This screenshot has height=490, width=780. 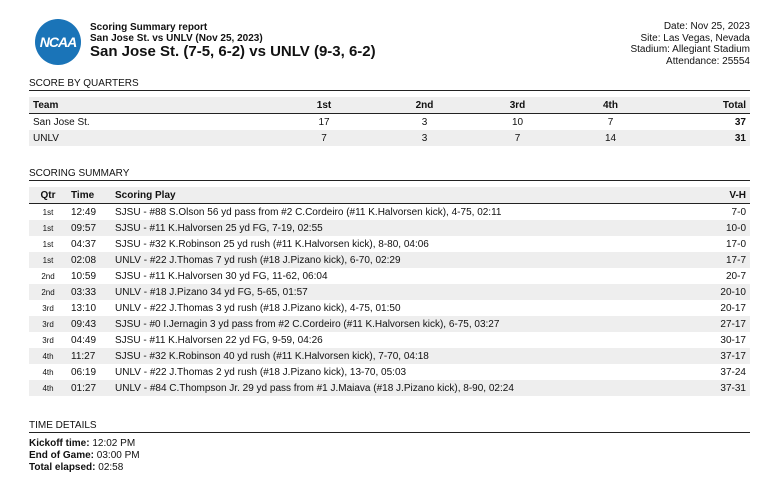 What do you see at coordinates (733, 308) in the screenshot?
I see `score: 20-17` at bounding box center [733, 308].